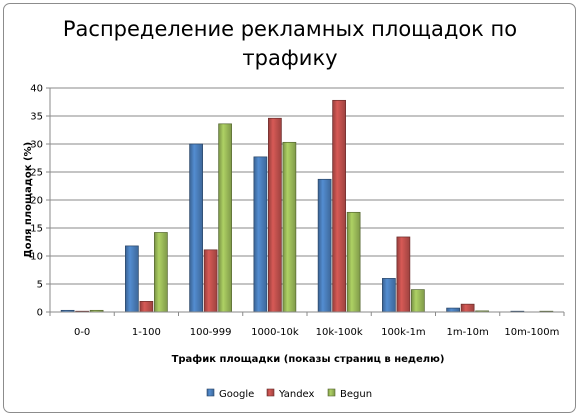 This screenshot has width=581, height=418. Describe the element at coordinates (36, 89) in the screenshot. I see `y-tick-label: 40` at that location.